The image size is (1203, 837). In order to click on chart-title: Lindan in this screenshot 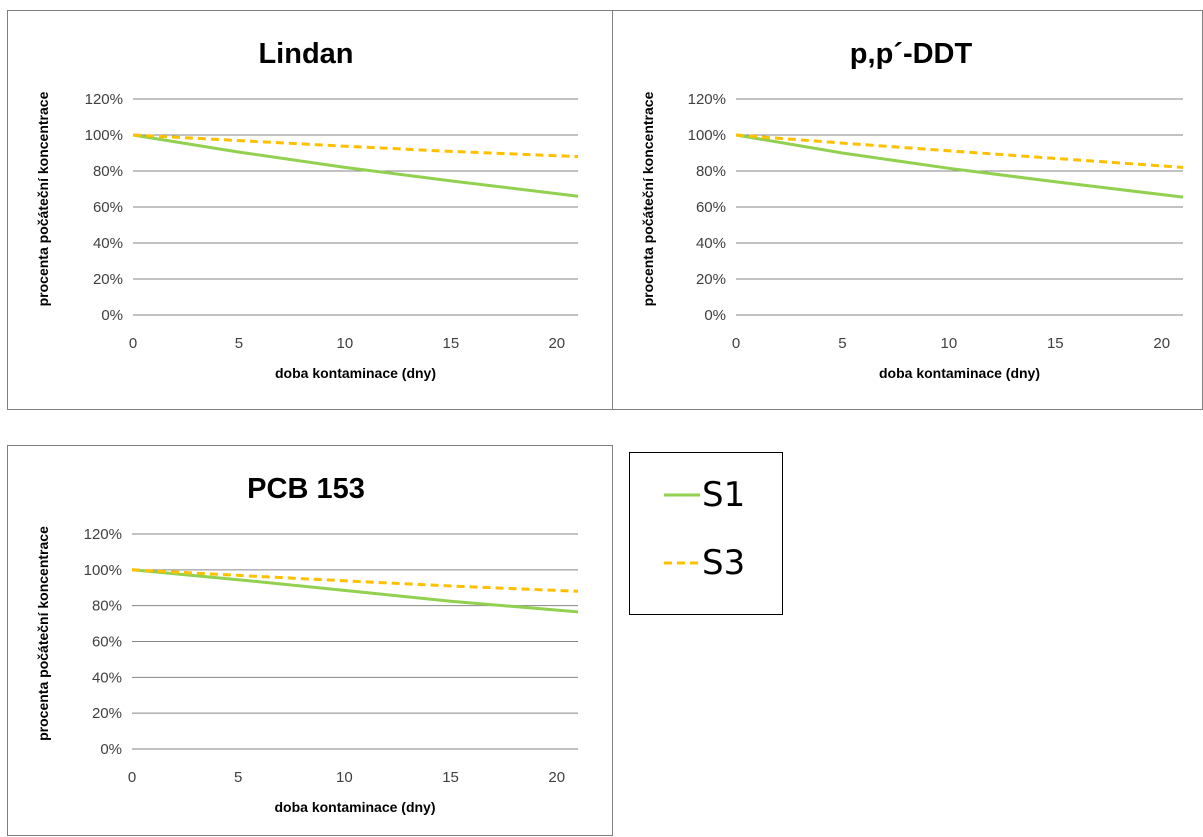, I will do `click(305, 54)`.